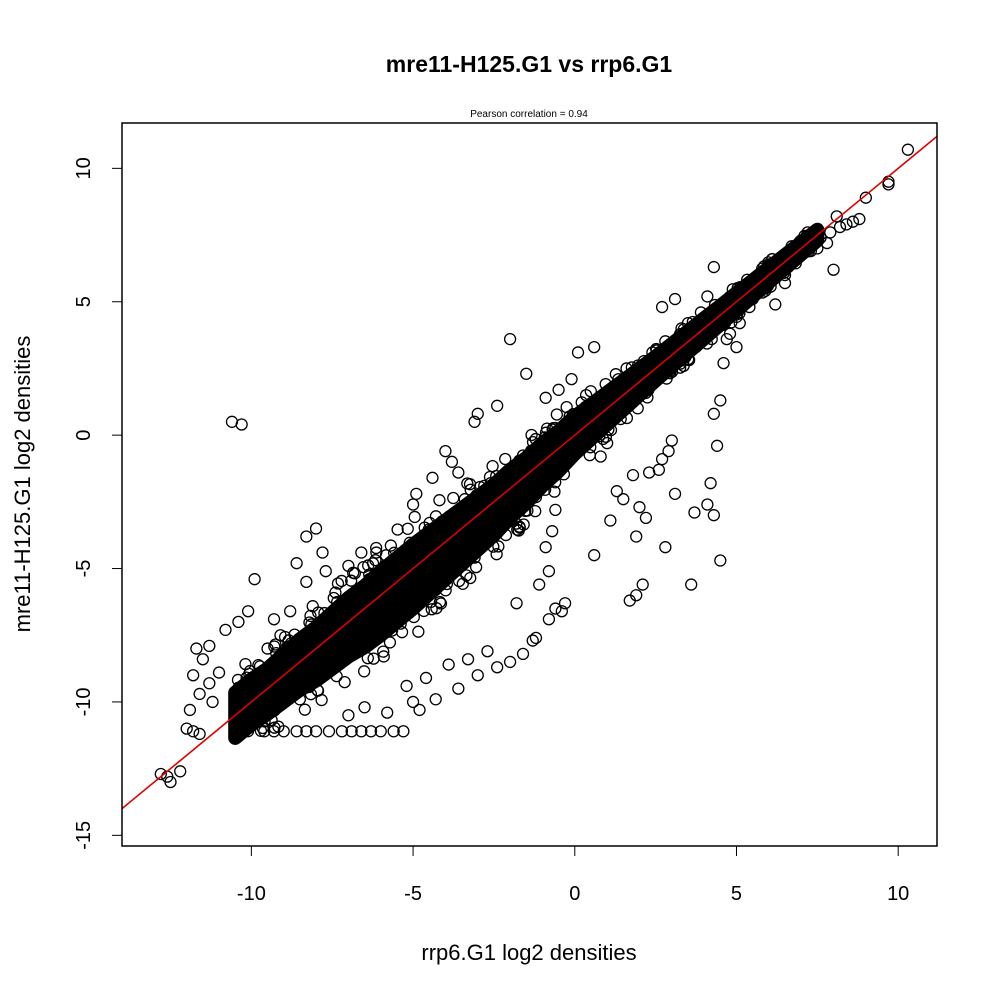 This screenshot has height=1000, width=1000. I want to click on y-tick-label: 0, so click(84, 435).